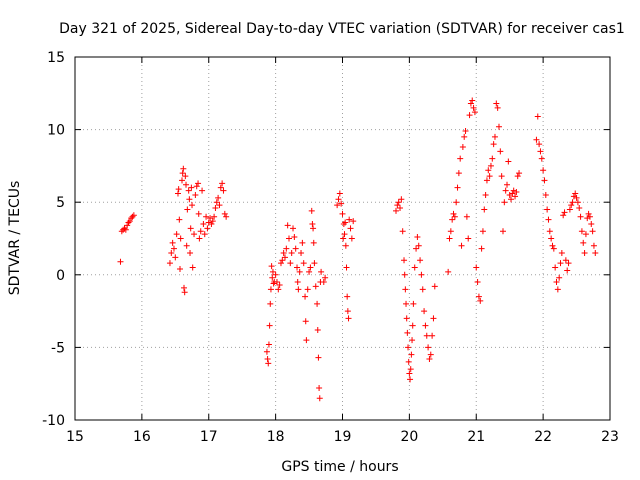  What do you see at coordinates (56, 58) in the screenshot?
I see `y-tick-label: 15` at bounding box center [56, 58].